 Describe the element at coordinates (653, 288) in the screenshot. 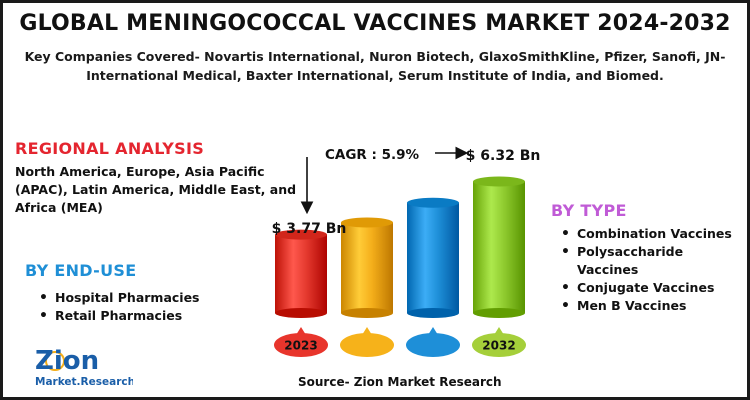

I see `by-type-item: Conjugate Vaccines` at that location.